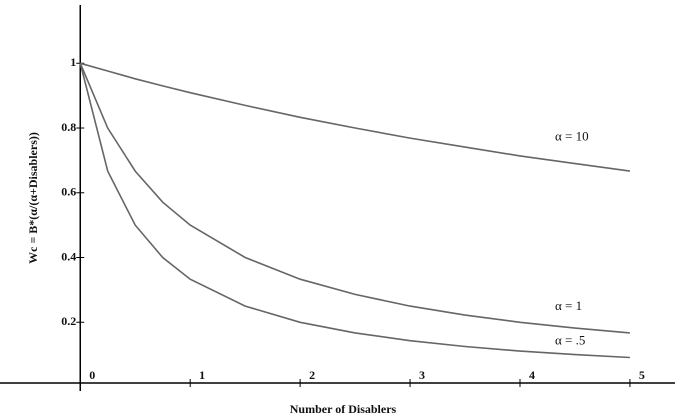 Image resolution: width=675 pixels, height=420 pixels. Describe the element at coordinates (532, 375) in the screenshot. I see `x-tick-label: 4` at that location.